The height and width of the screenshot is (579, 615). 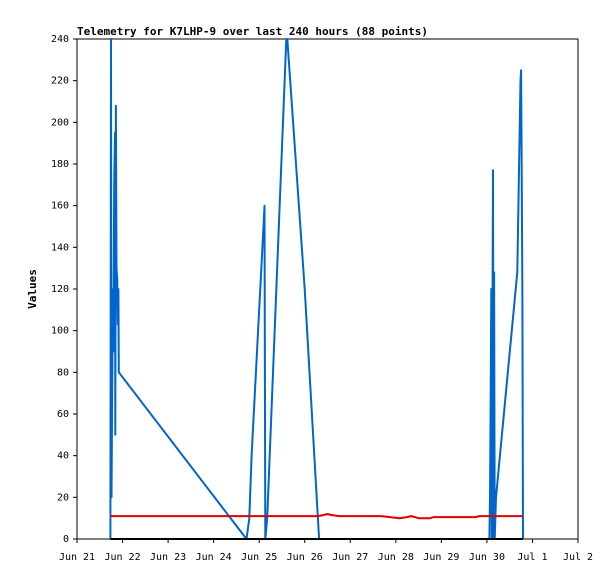 I want to click on y-tick-label: 140, so click(x=60, y=247).